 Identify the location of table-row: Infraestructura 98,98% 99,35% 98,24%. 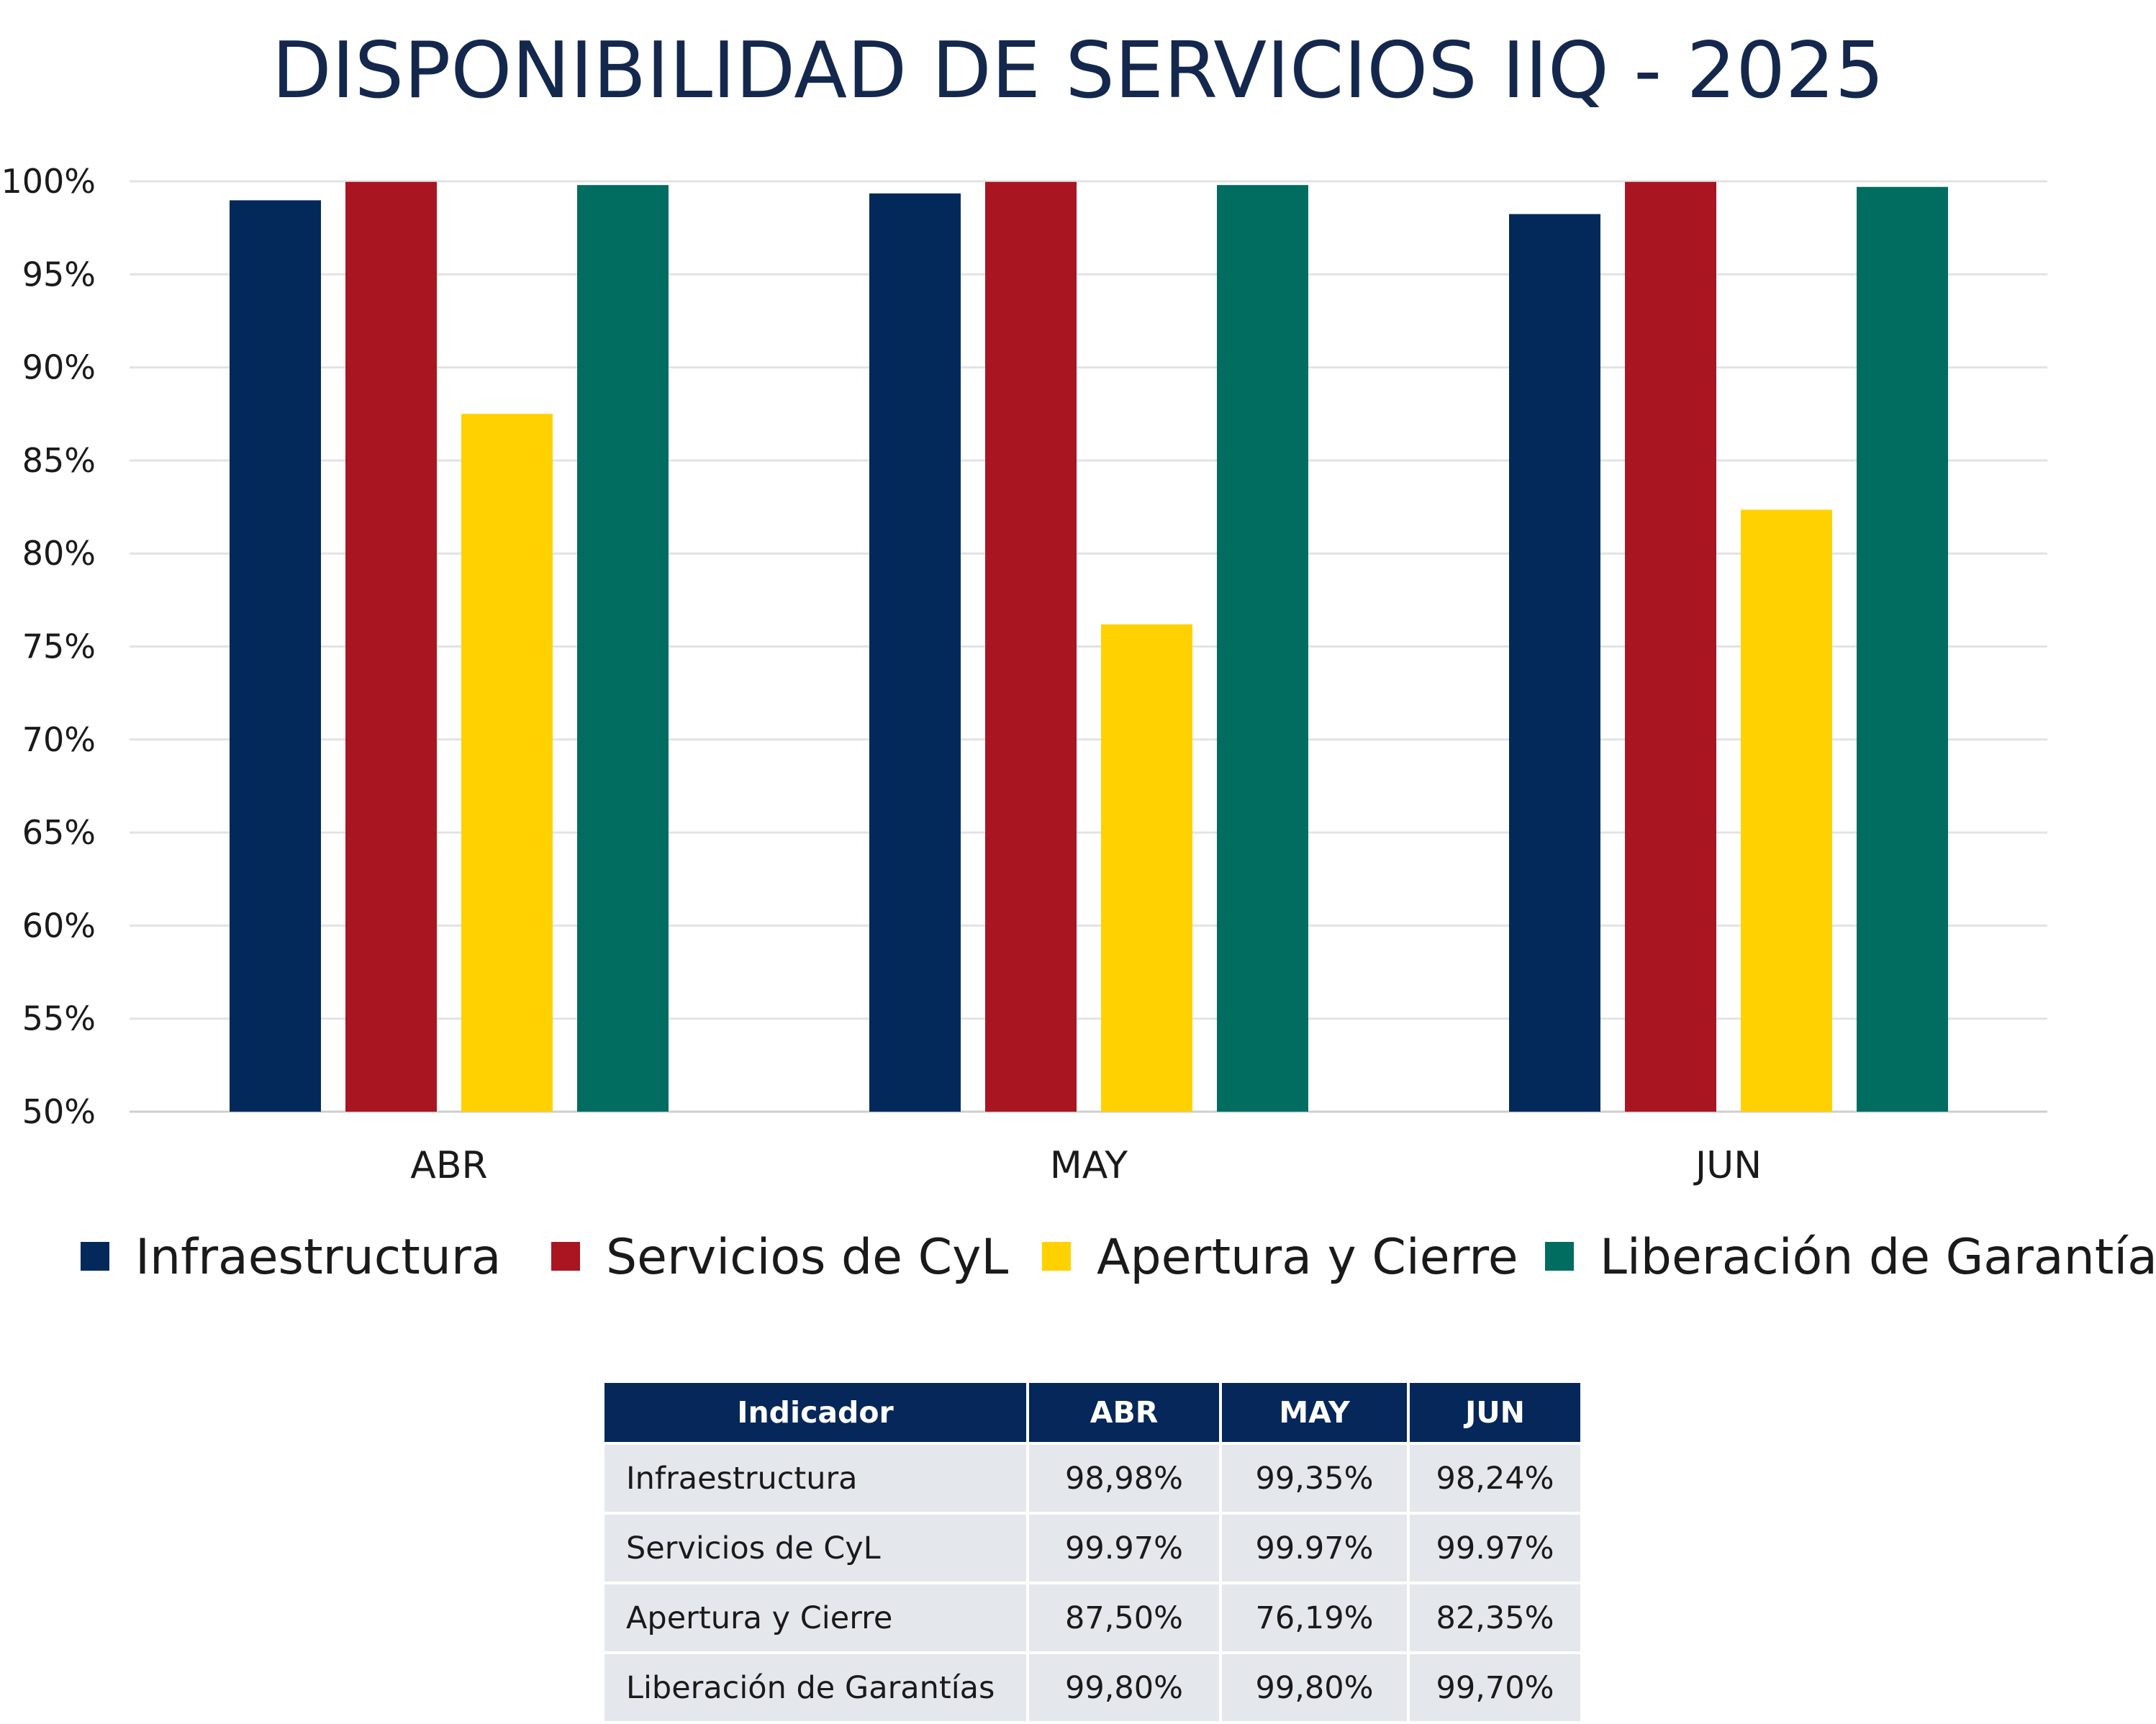
(1092, 1478).